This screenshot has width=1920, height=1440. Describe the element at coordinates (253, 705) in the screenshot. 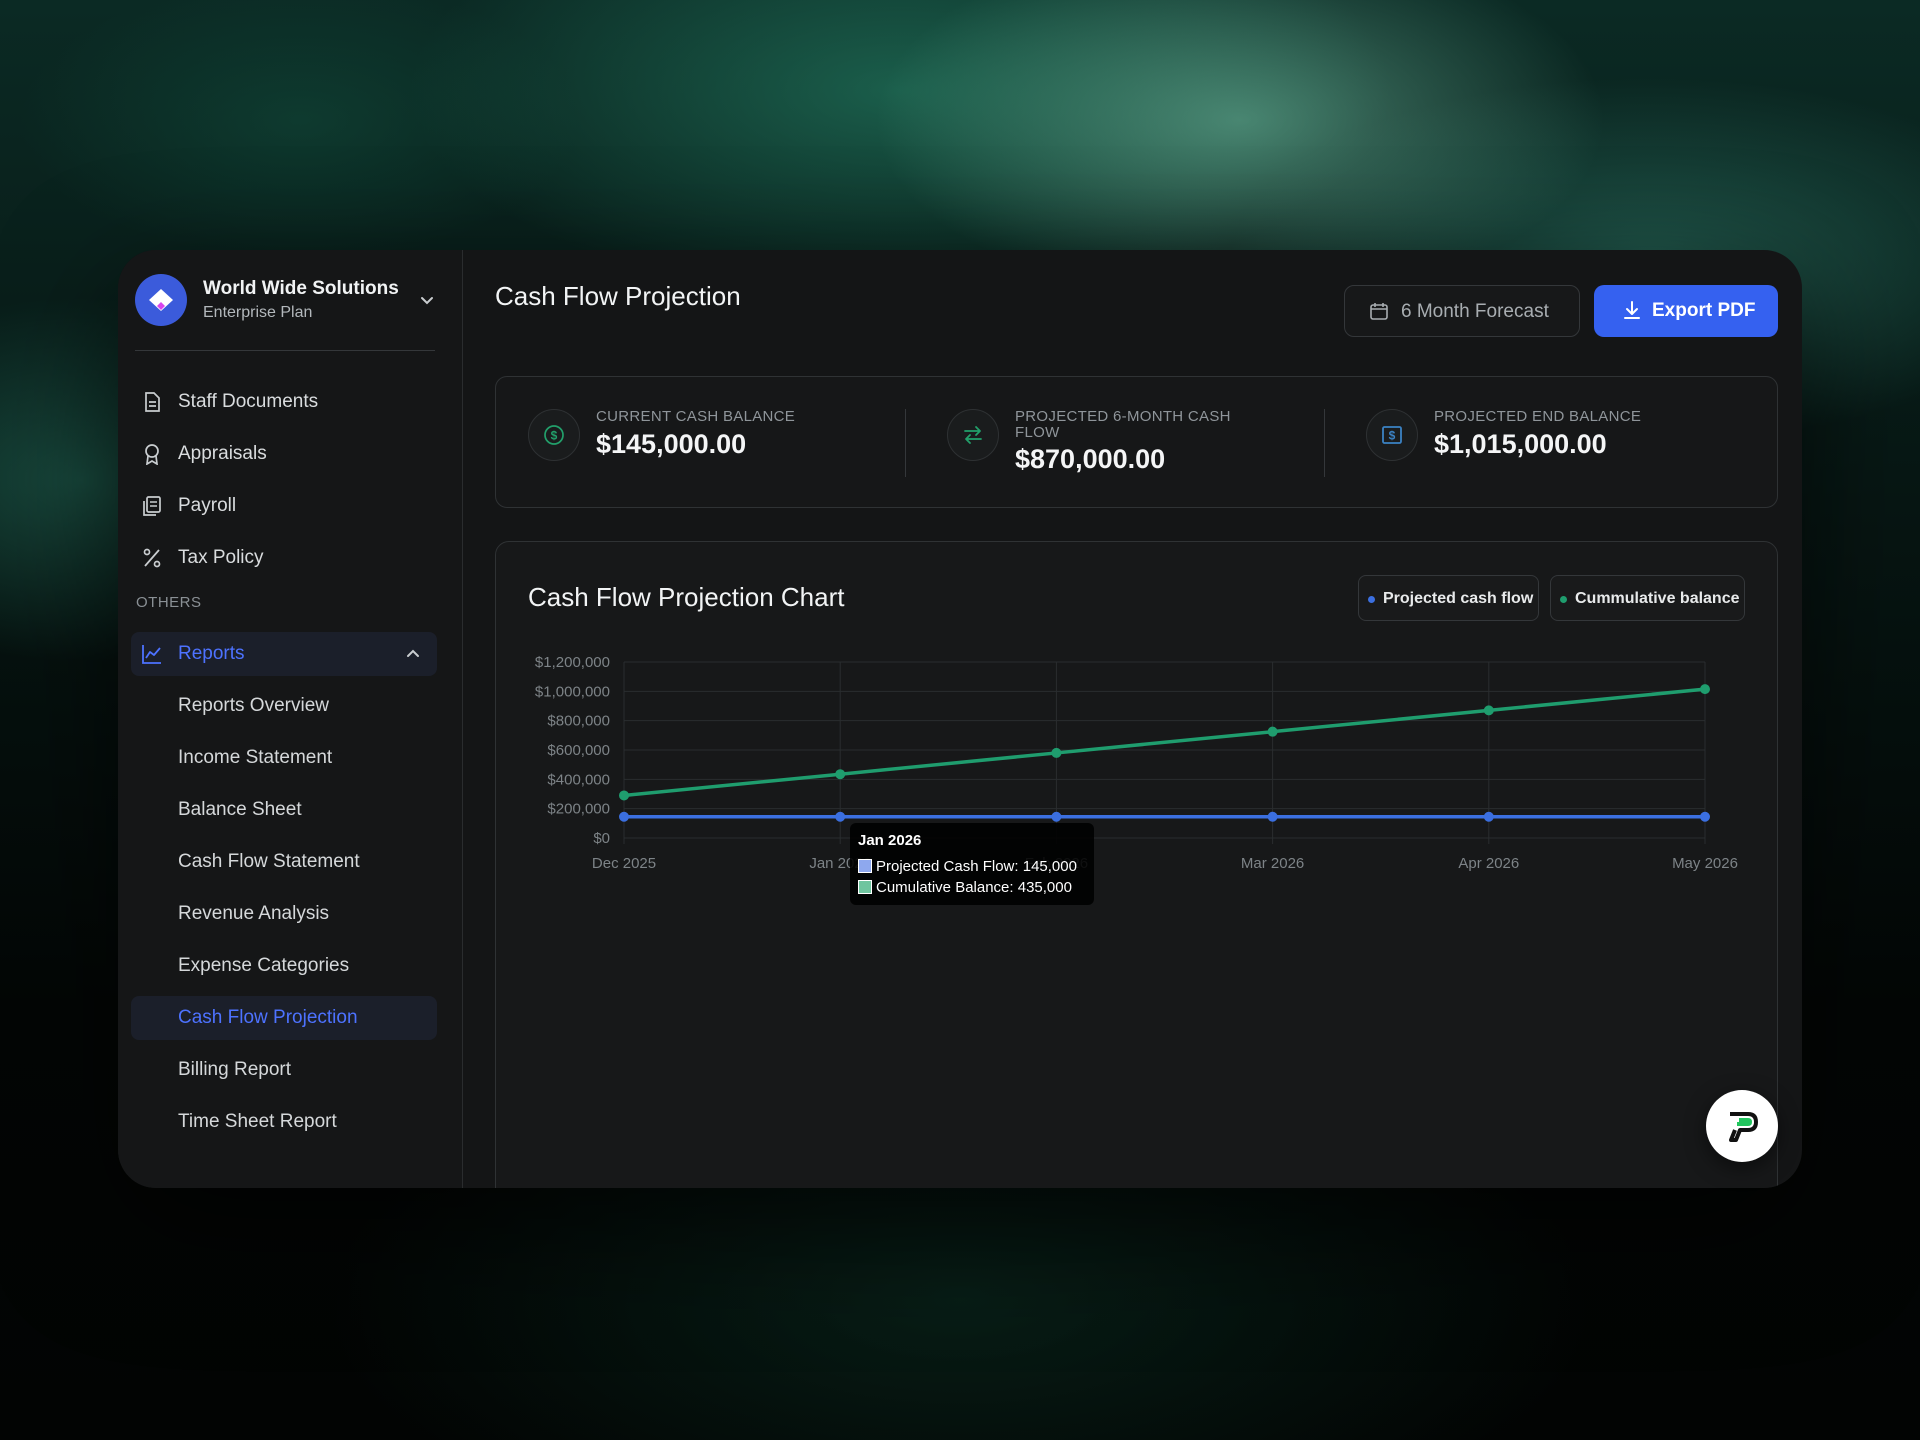

I see `sidebar-subitem-label: Reports Overview` at that location.